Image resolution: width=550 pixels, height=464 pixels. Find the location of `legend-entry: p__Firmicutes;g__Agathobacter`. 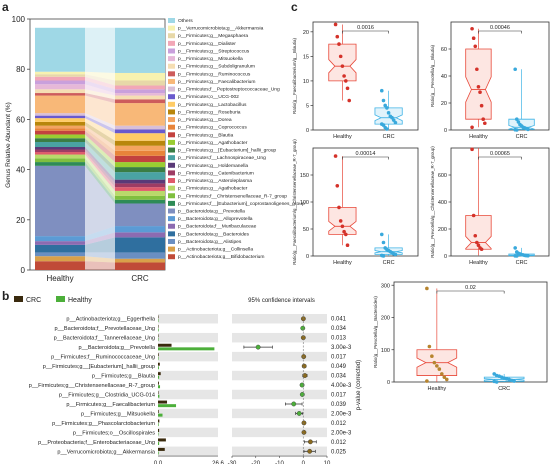

legend-entry: p__Firmicutes;g__Agathobacter is located at coordinates (213, 189).